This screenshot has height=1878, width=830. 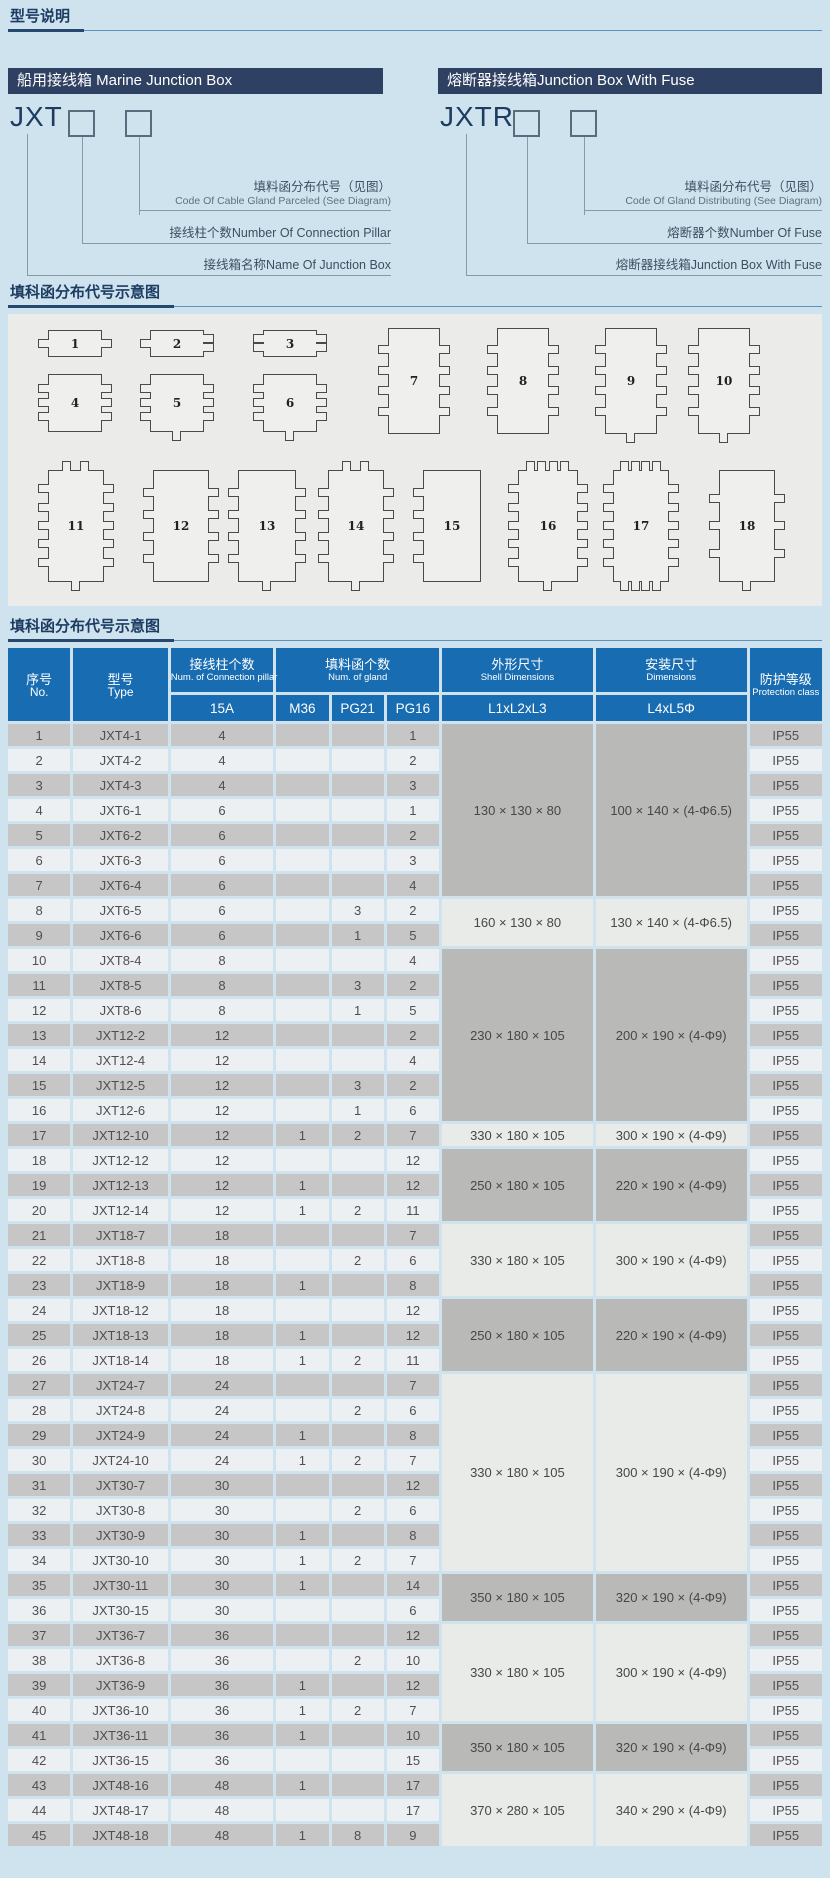 What do you see at coordinates (302, 1560) in the screenshot?
I see `cell-m36: 1` at bounding box center [302, 1560].